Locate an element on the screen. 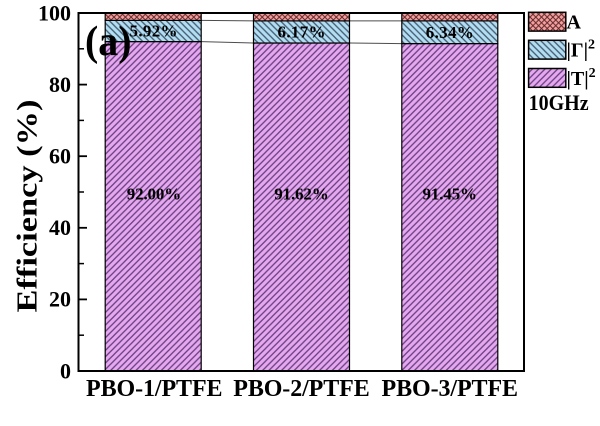 The height and width of the screenshot is (426, 600). svg-text: 10GHz is located at coordinates (559, 102).